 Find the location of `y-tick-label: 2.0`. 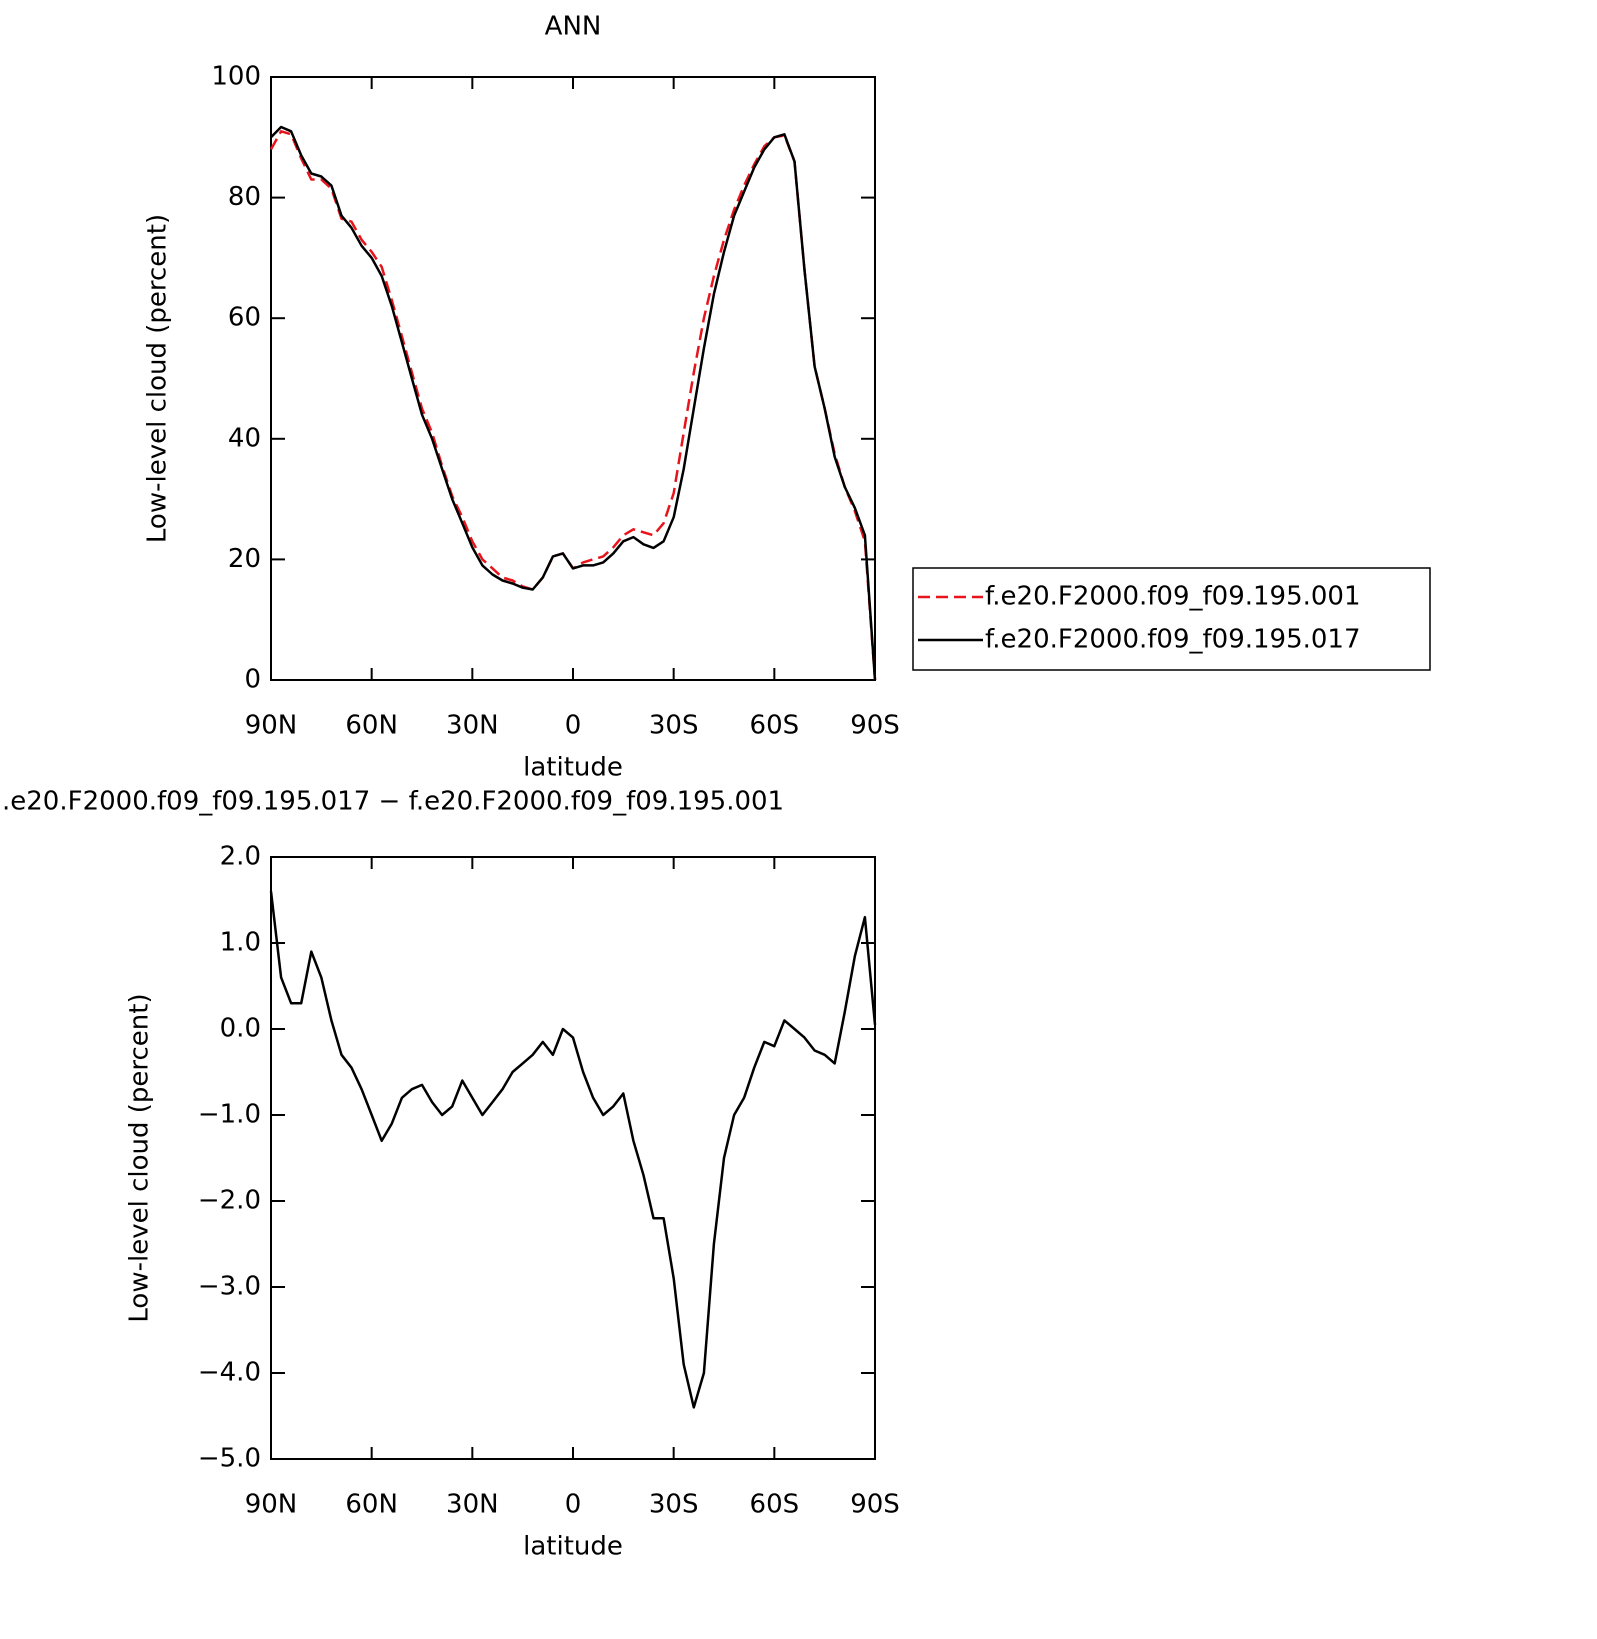

y-tick-label: 2.0 is located at coordinates (240, 857).